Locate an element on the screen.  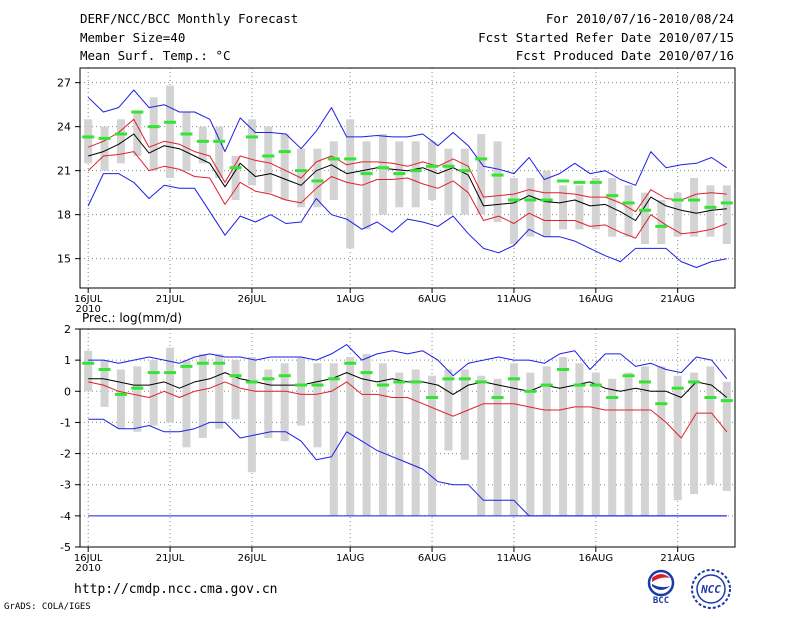
x-tick-label: 16AUG is located at coordinates (595, 299).